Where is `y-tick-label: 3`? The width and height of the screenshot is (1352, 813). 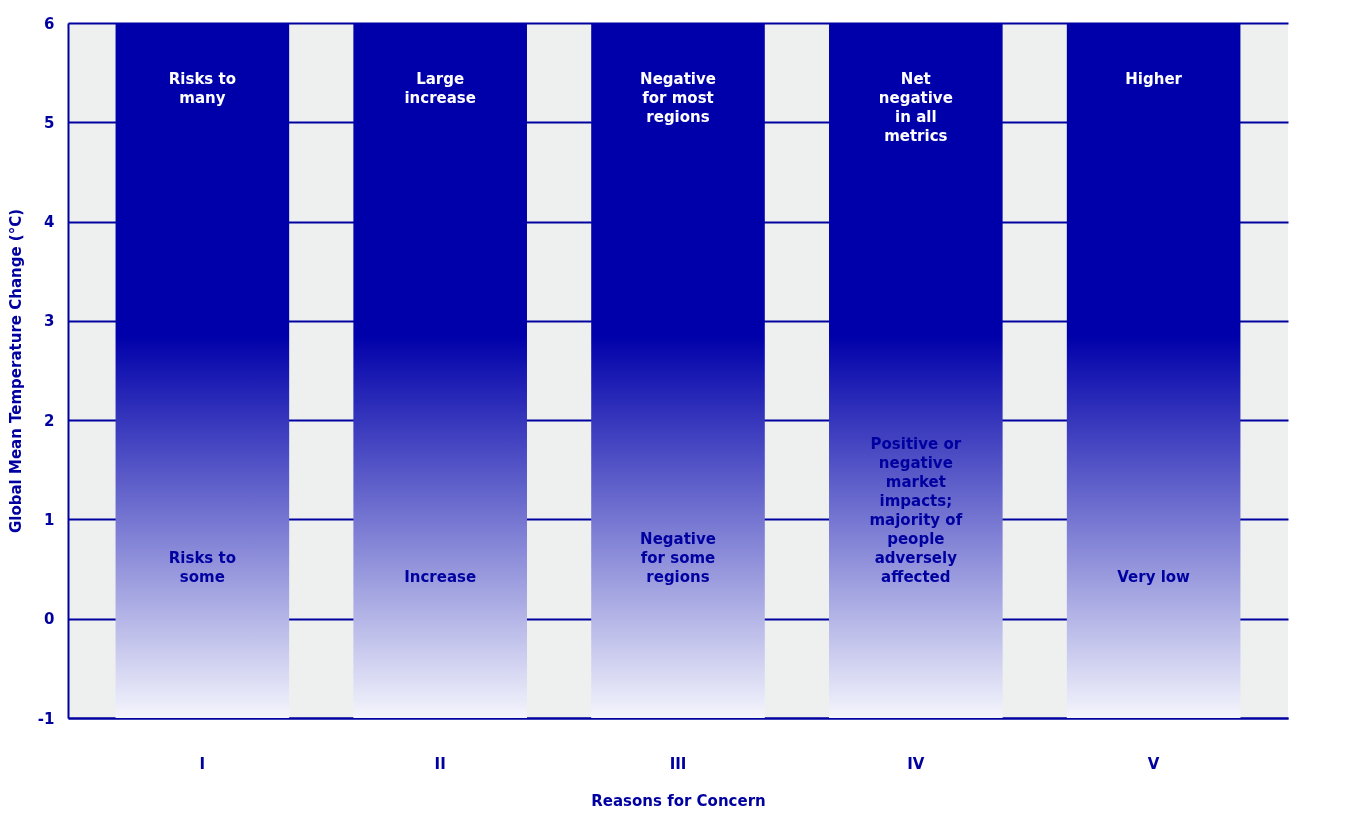
y-tick-label: 3 is located at coordinates (49, 321).